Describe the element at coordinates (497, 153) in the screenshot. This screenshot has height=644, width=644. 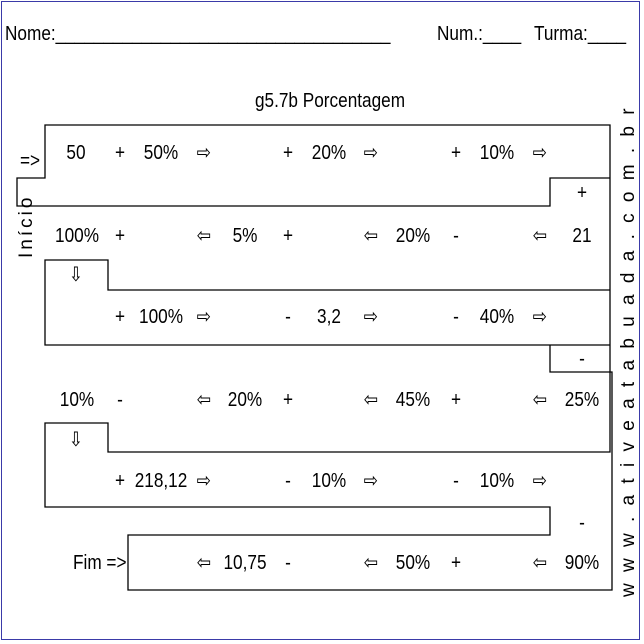
I see `r1-value: 10%` at that location.